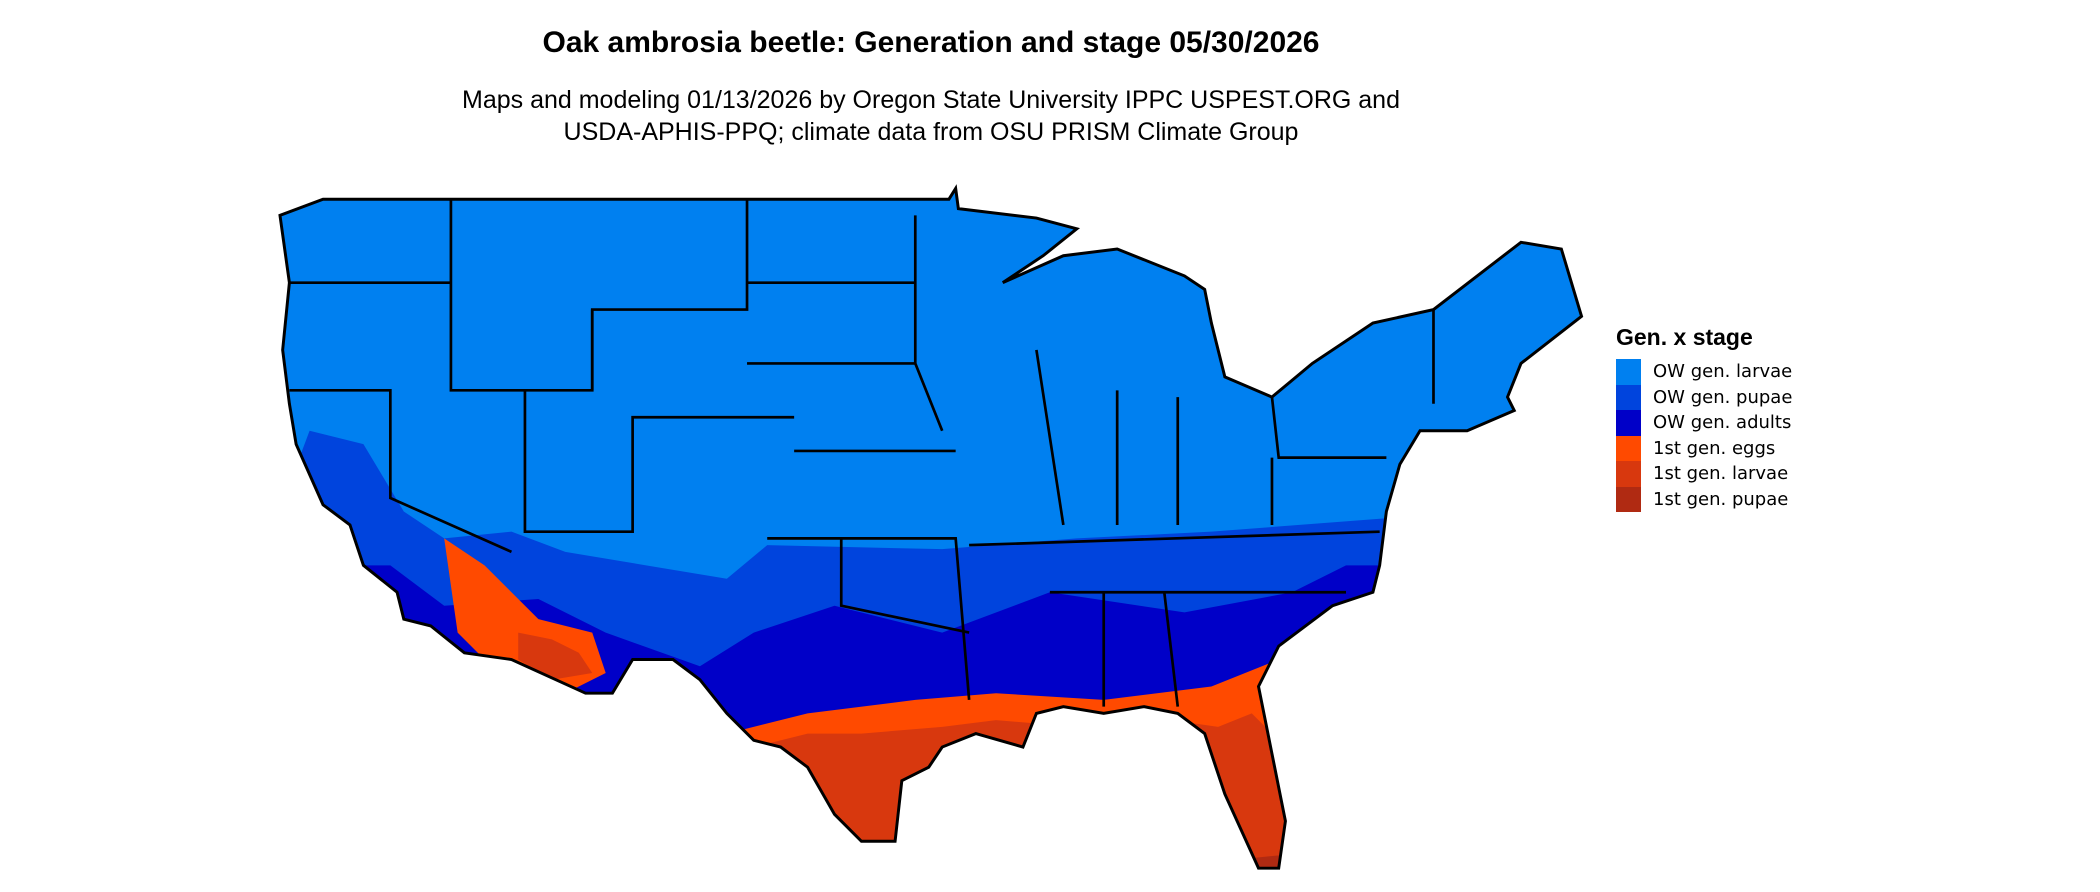 The width and height of the screenshot is (2100, 892). What do you see at coordinates (1721, 474) in the screenshot?
I see `legend-label: 1st gen. larvae` at bounding box center [1721, 474].